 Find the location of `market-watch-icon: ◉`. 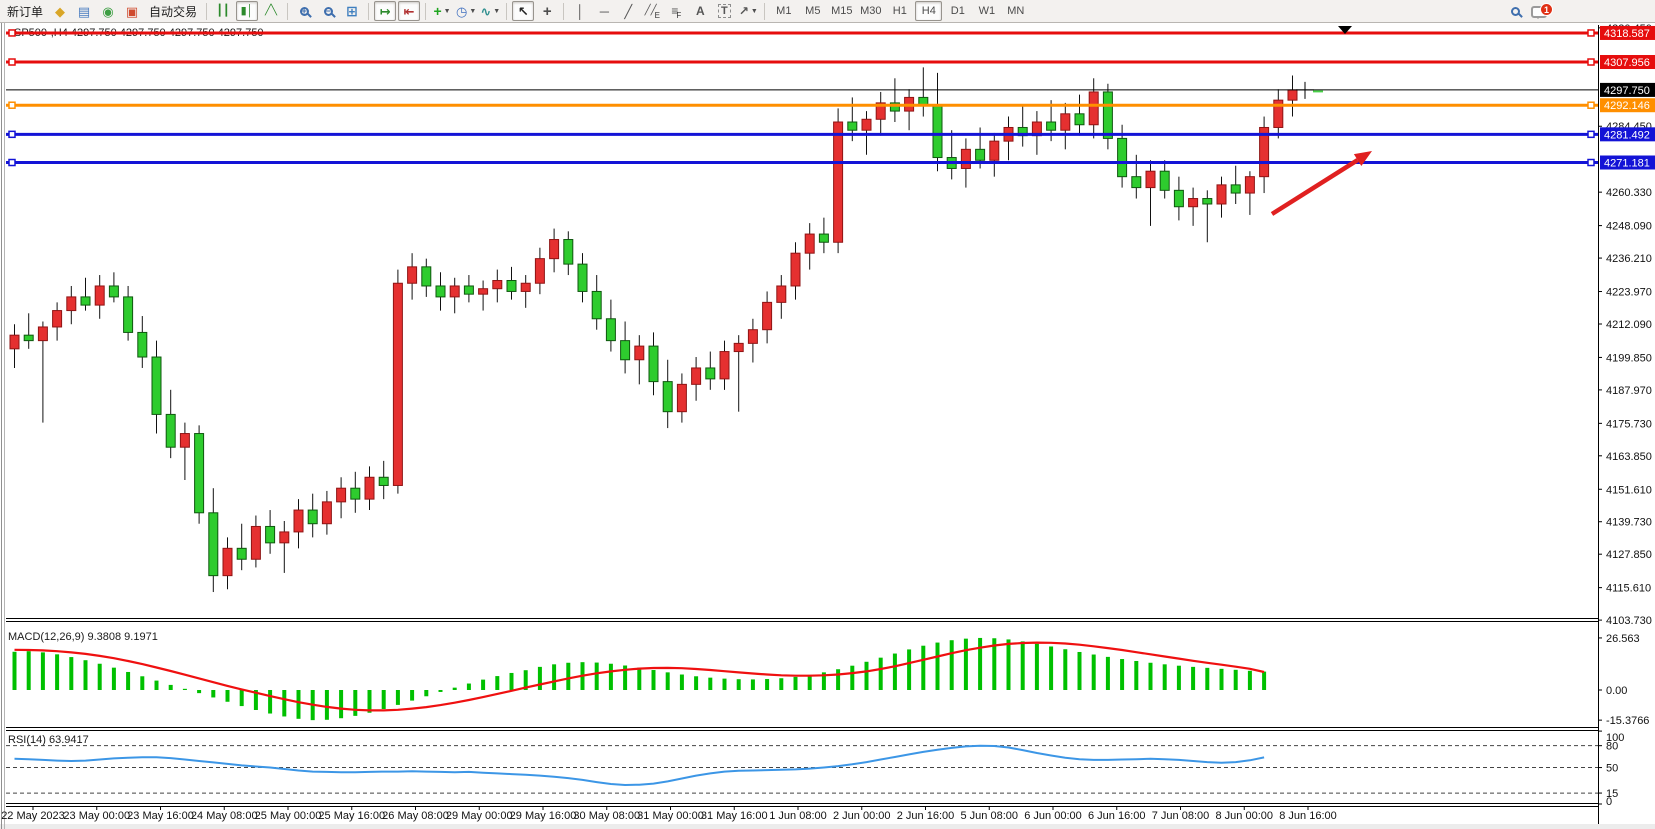

market-watch-icon: ◉ is located at coordinates (108, 11).